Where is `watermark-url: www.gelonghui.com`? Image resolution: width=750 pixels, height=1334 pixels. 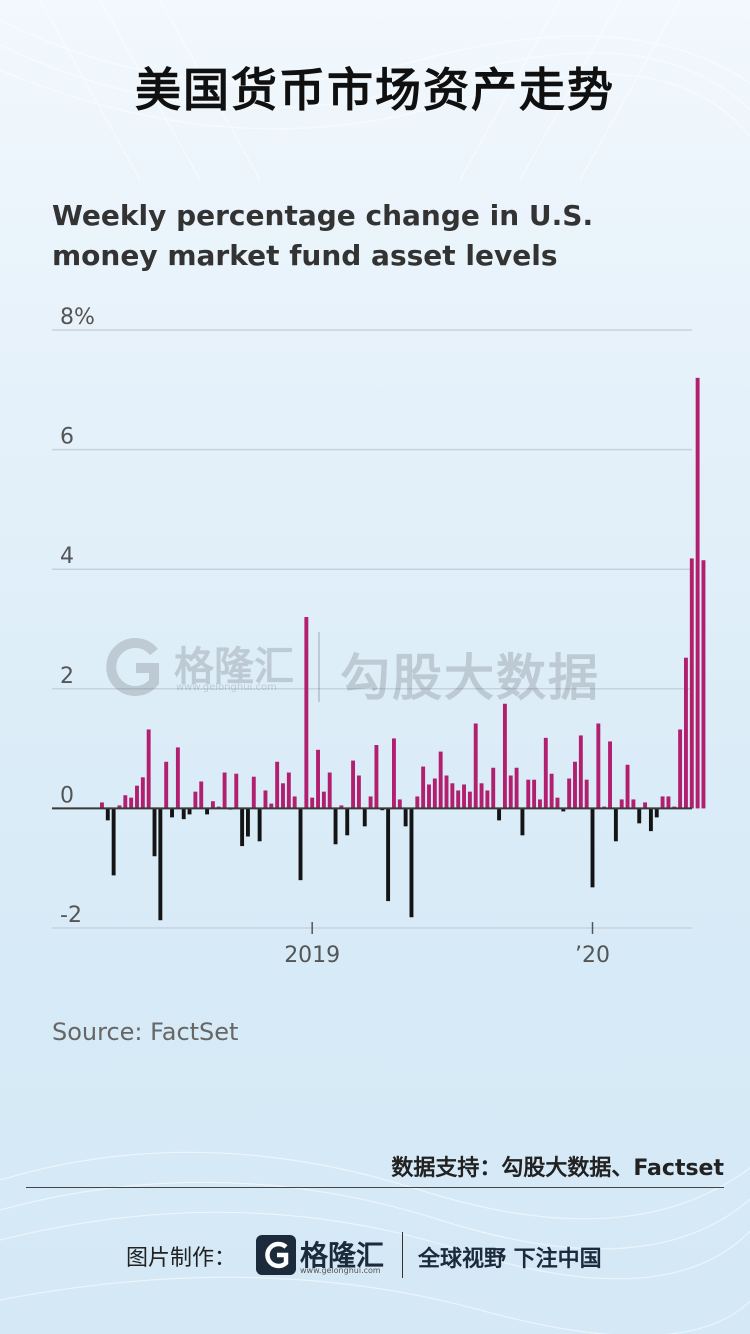
watermark-url: www.gelonghui.com is located at coordinates (226, 687).